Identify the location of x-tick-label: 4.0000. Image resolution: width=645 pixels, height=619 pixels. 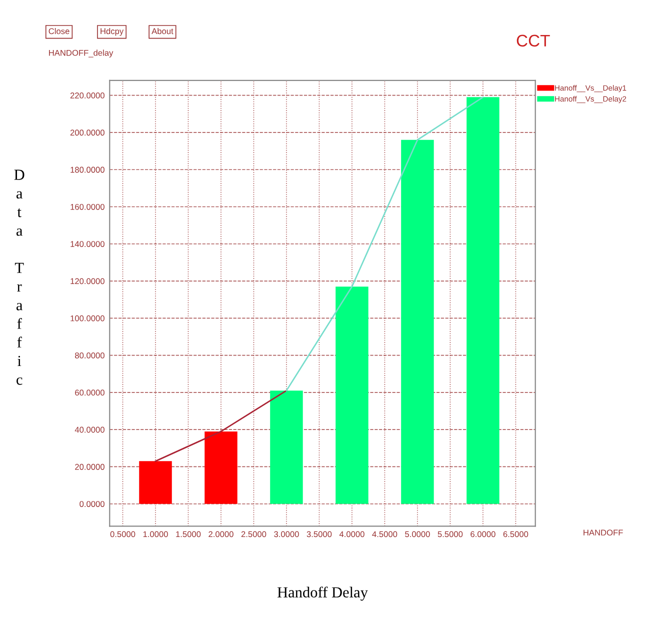
(351, 534).